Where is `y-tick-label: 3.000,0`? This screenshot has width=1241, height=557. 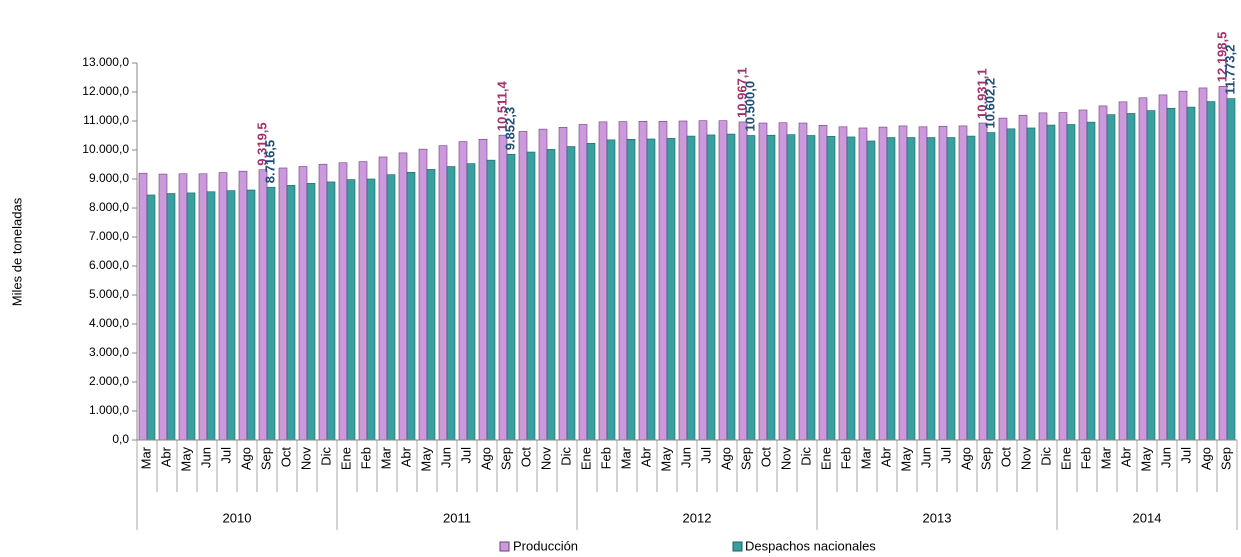
y-tick-label: 3.000,0 is located at coordinates (109, 352).